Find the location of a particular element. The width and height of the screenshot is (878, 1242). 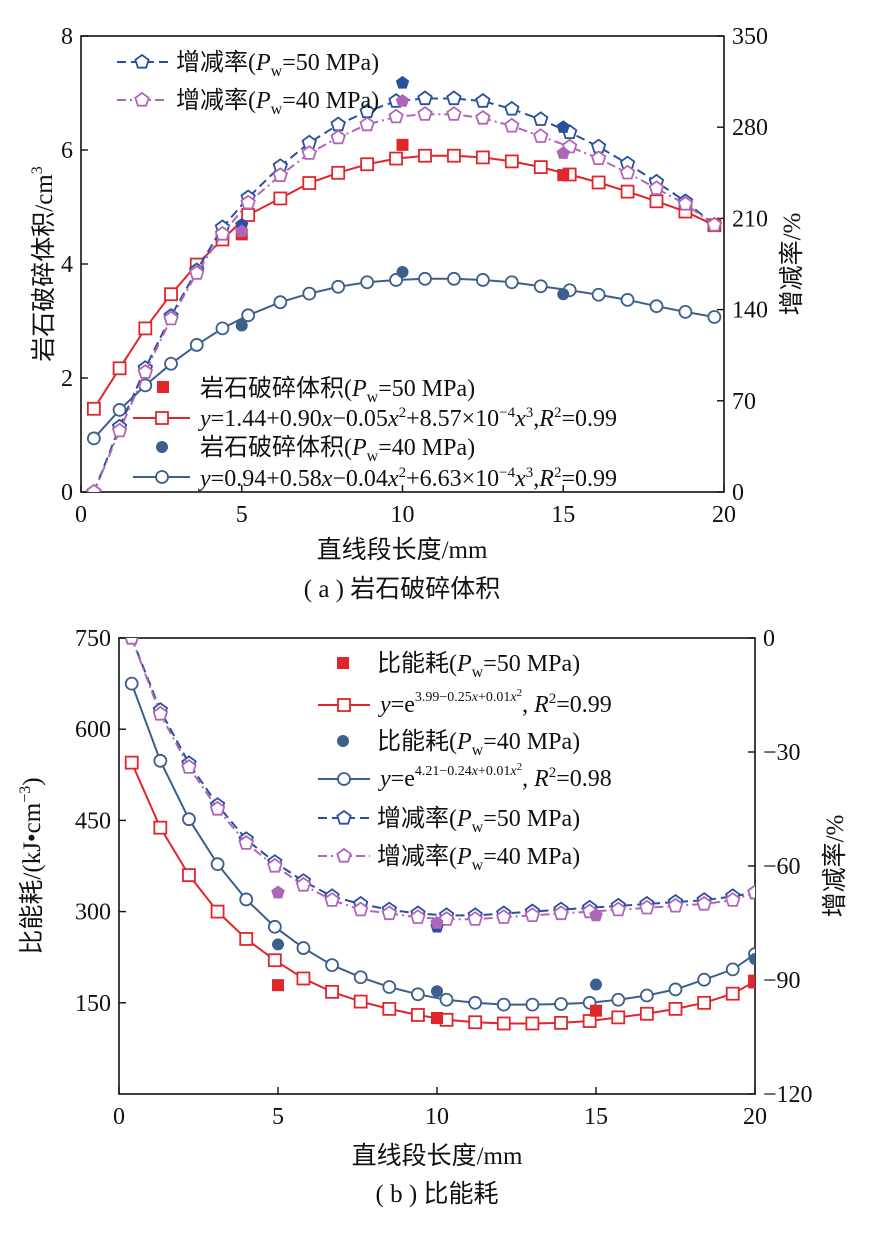

x-tick-label: 5 is located at coordinates (278, 1117).